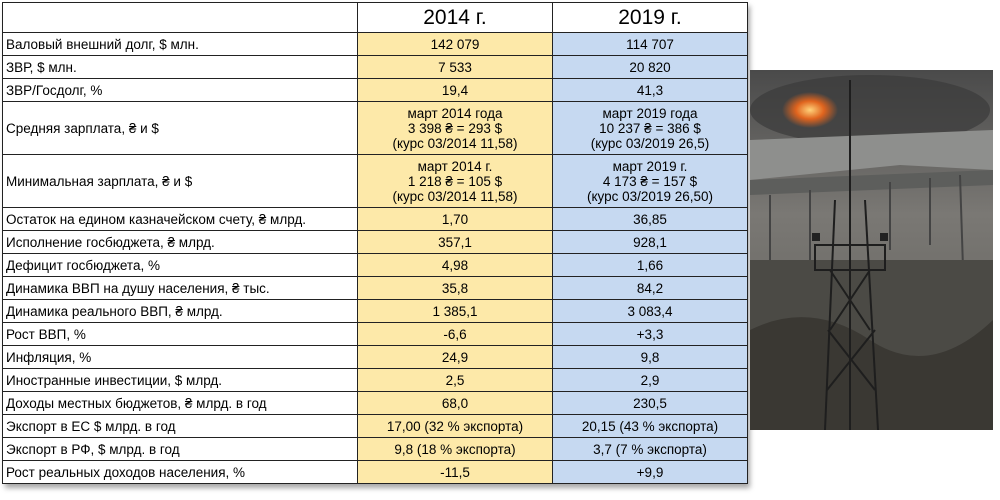 This screenshot has height=500, width=1000. I want to click on cell-line: март 2014 г., so click(455, 166).